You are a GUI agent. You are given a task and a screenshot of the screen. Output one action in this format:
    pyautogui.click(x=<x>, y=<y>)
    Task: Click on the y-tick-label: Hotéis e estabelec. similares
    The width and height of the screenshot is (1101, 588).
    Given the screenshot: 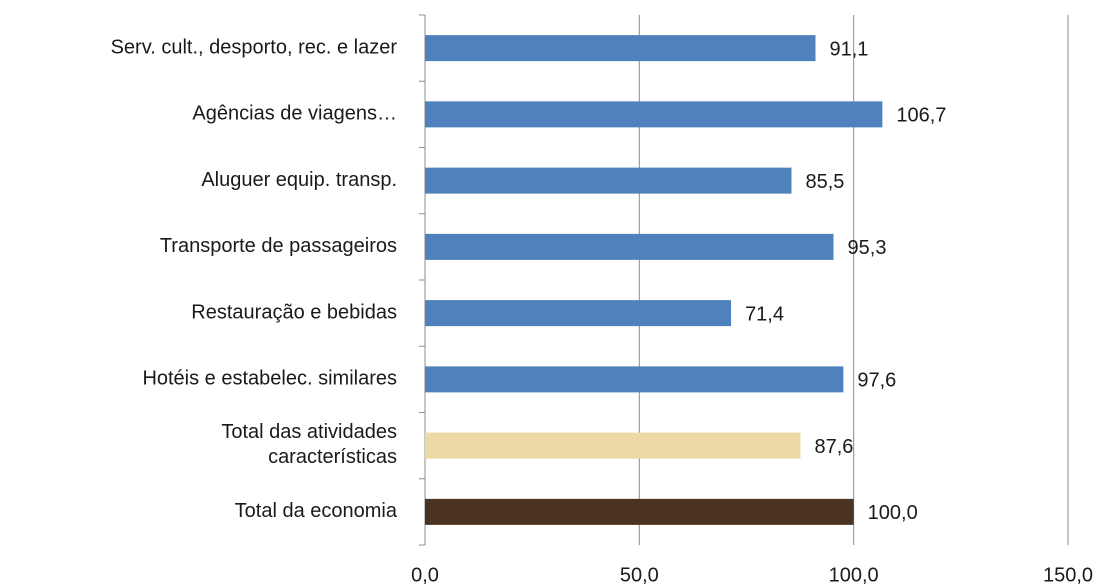 What is the action you would take?
    pyautogui.click(x=269, y=379)
    